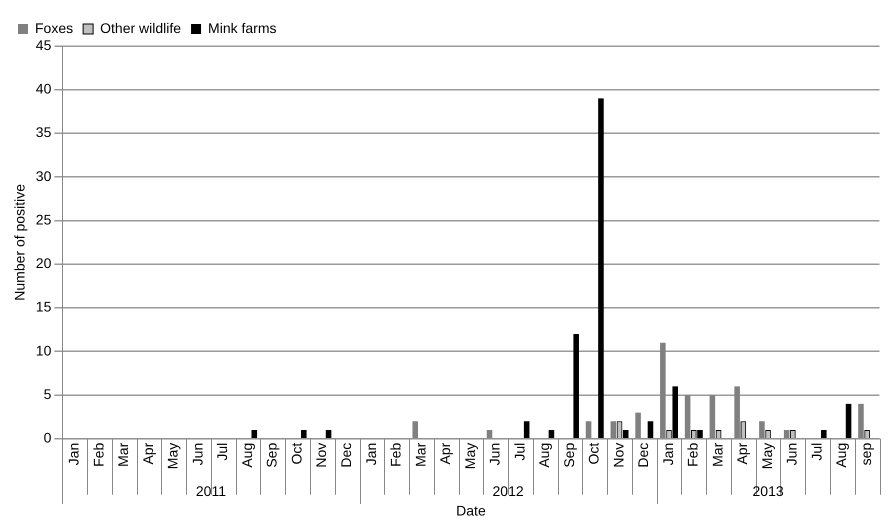 Image resolution: width=896 pixels, height=528 pixels. I want to click on x-tick-label: sep, so click(866, 454).